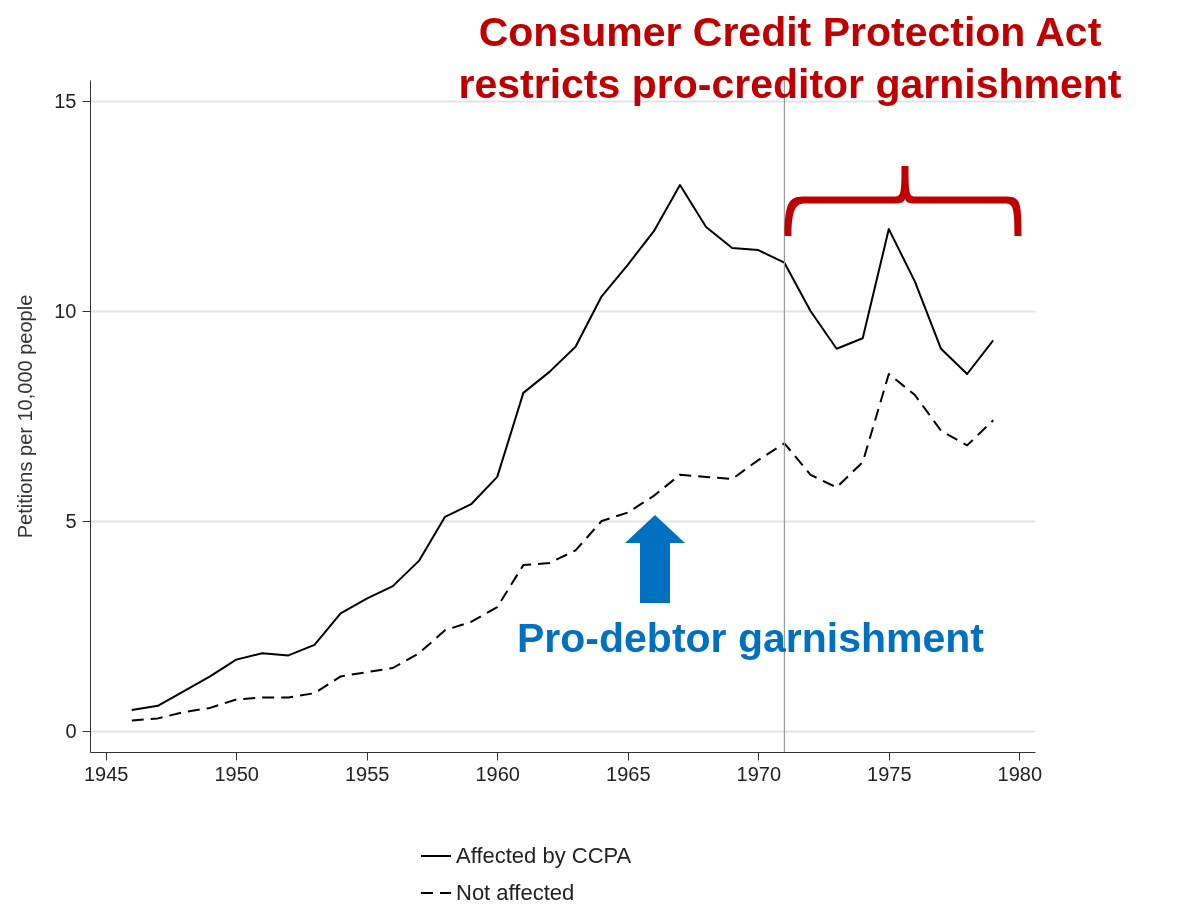 The image size is (1194, 916). What do you see at coordinates (790, 58) in the screenshot?
I see `annotation: Consumer Credit Protection Act restricts pro-creditor garnishment` at bounding box center [790, 58].